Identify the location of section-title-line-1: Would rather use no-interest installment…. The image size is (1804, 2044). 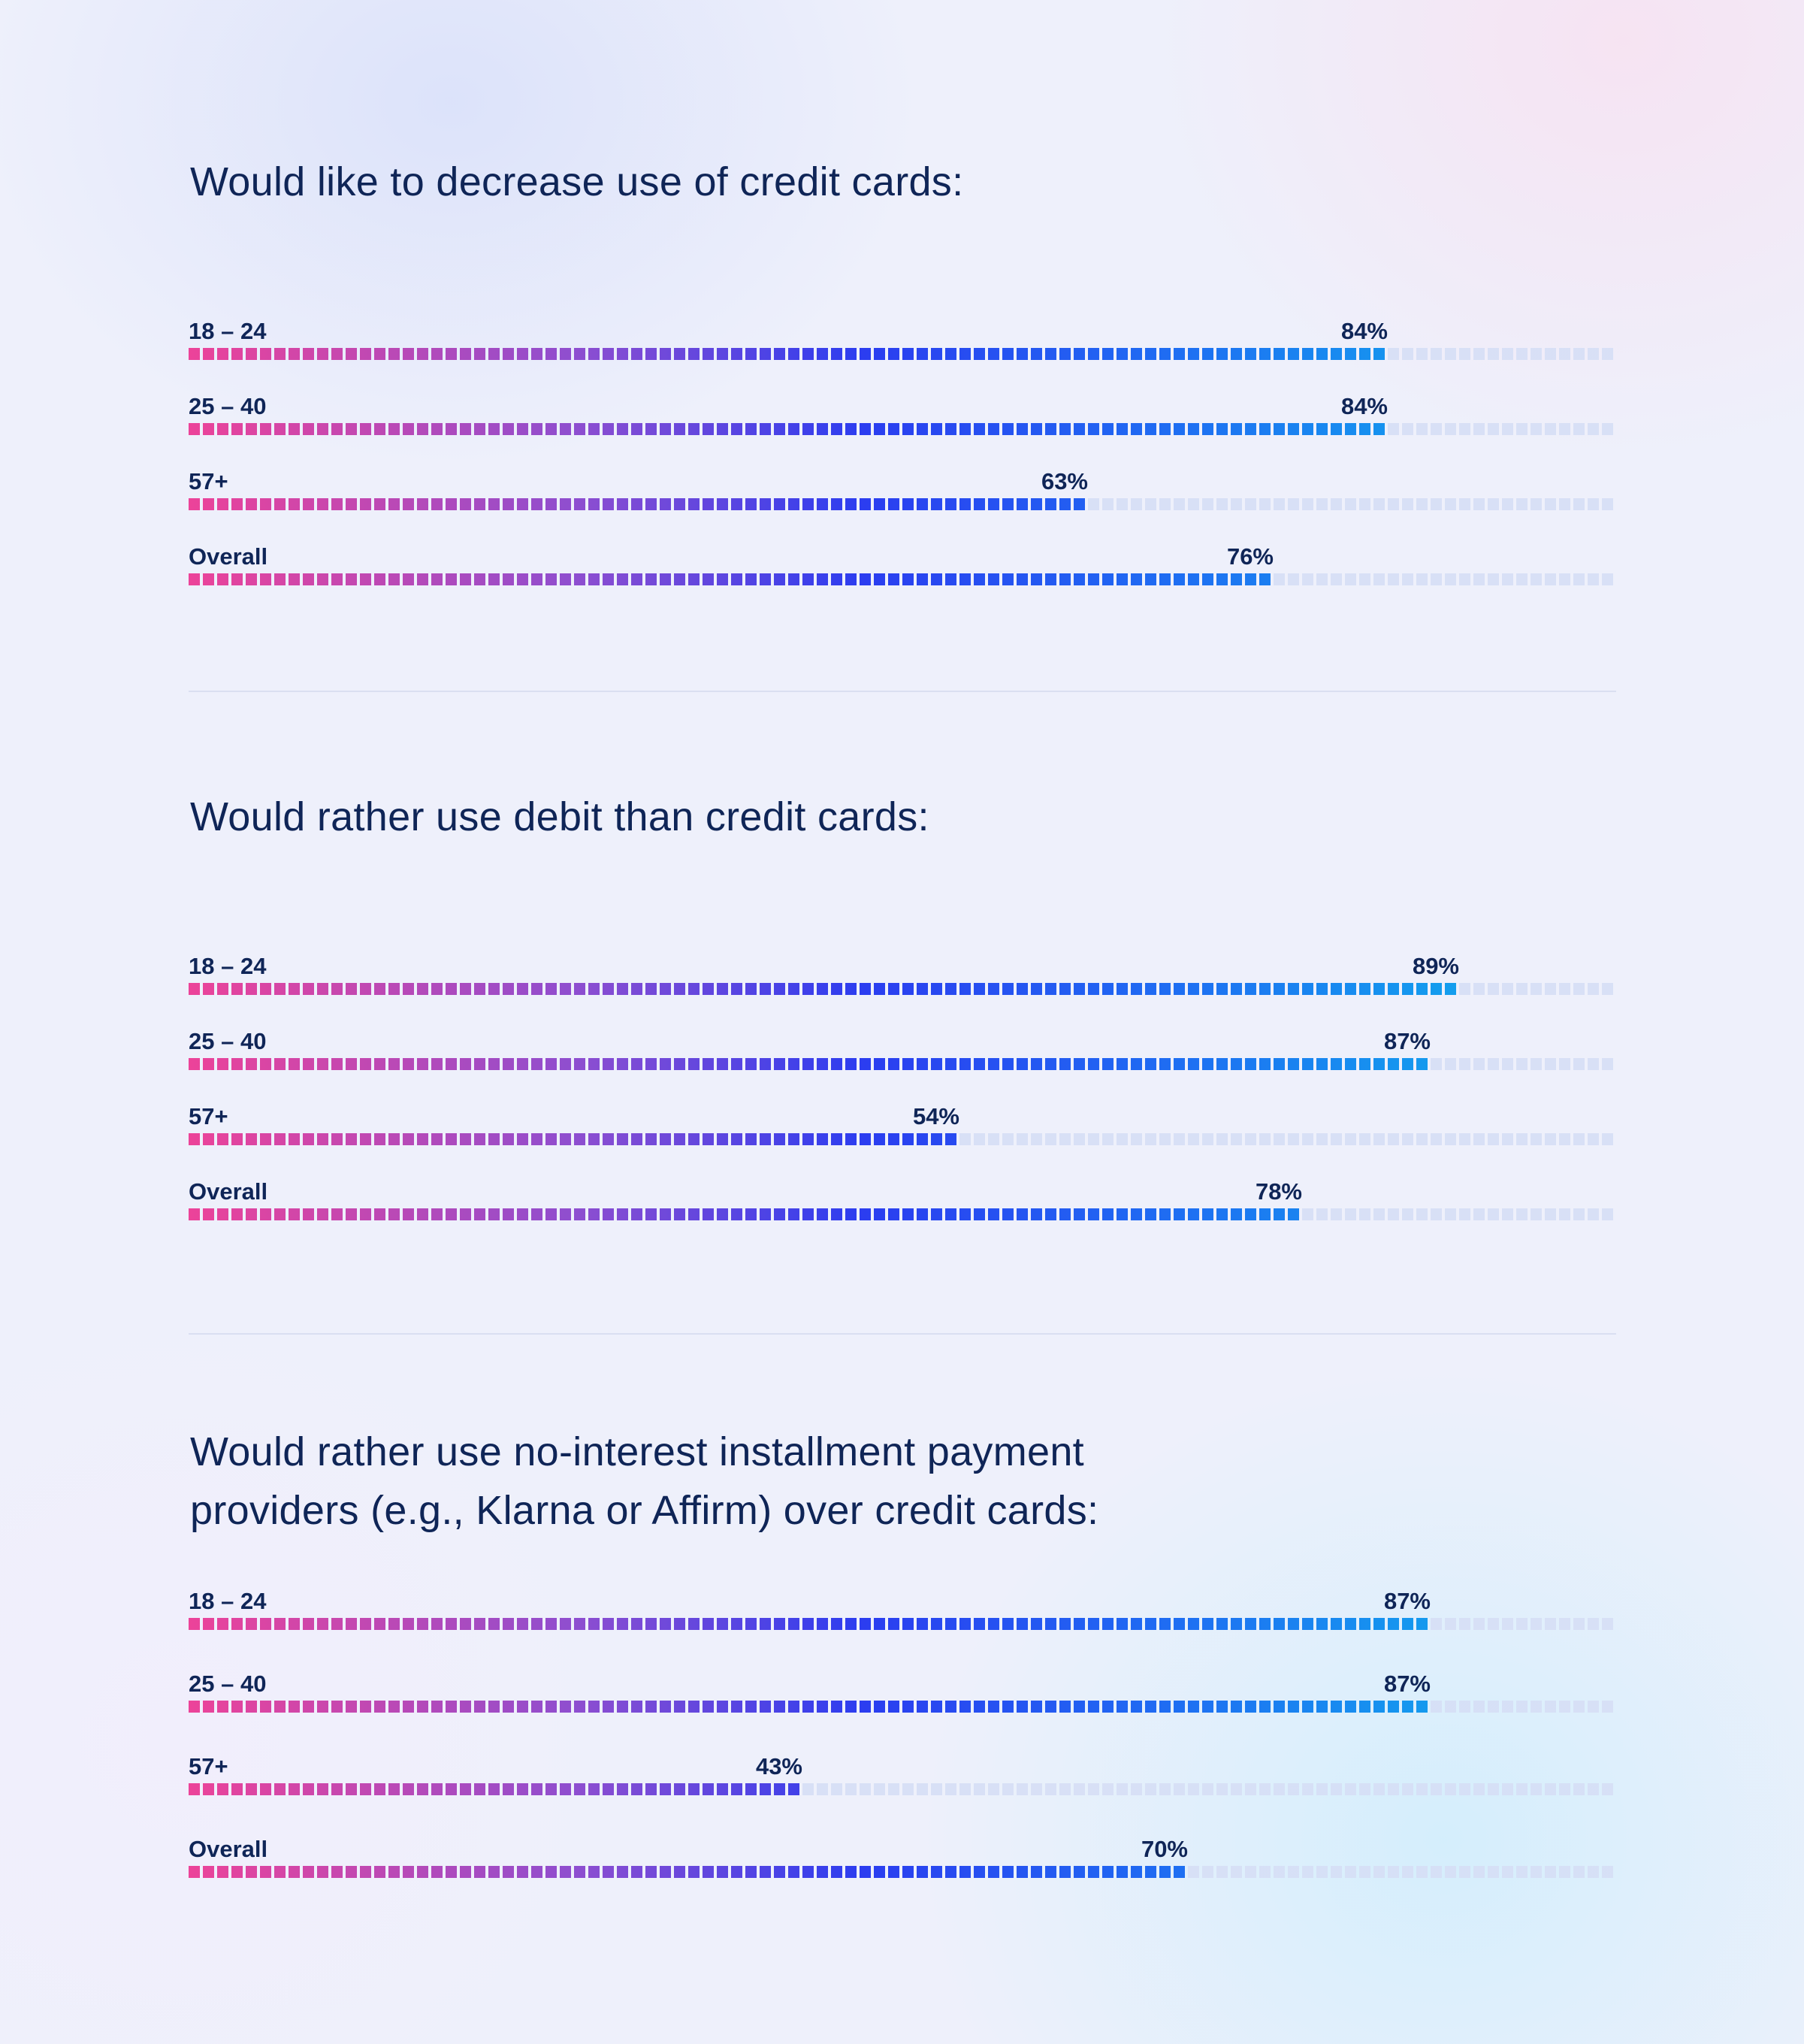
(637, 1451).